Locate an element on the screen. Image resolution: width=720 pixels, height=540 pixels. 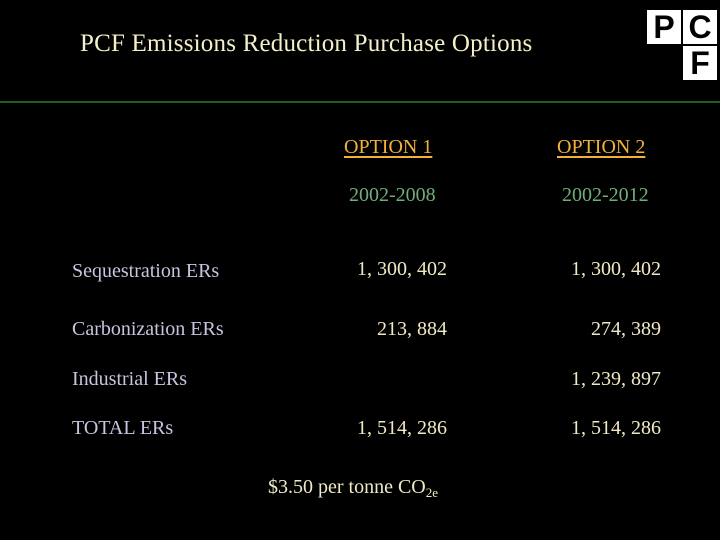
logo-letter-f: F is located at coordinates (700, 63).